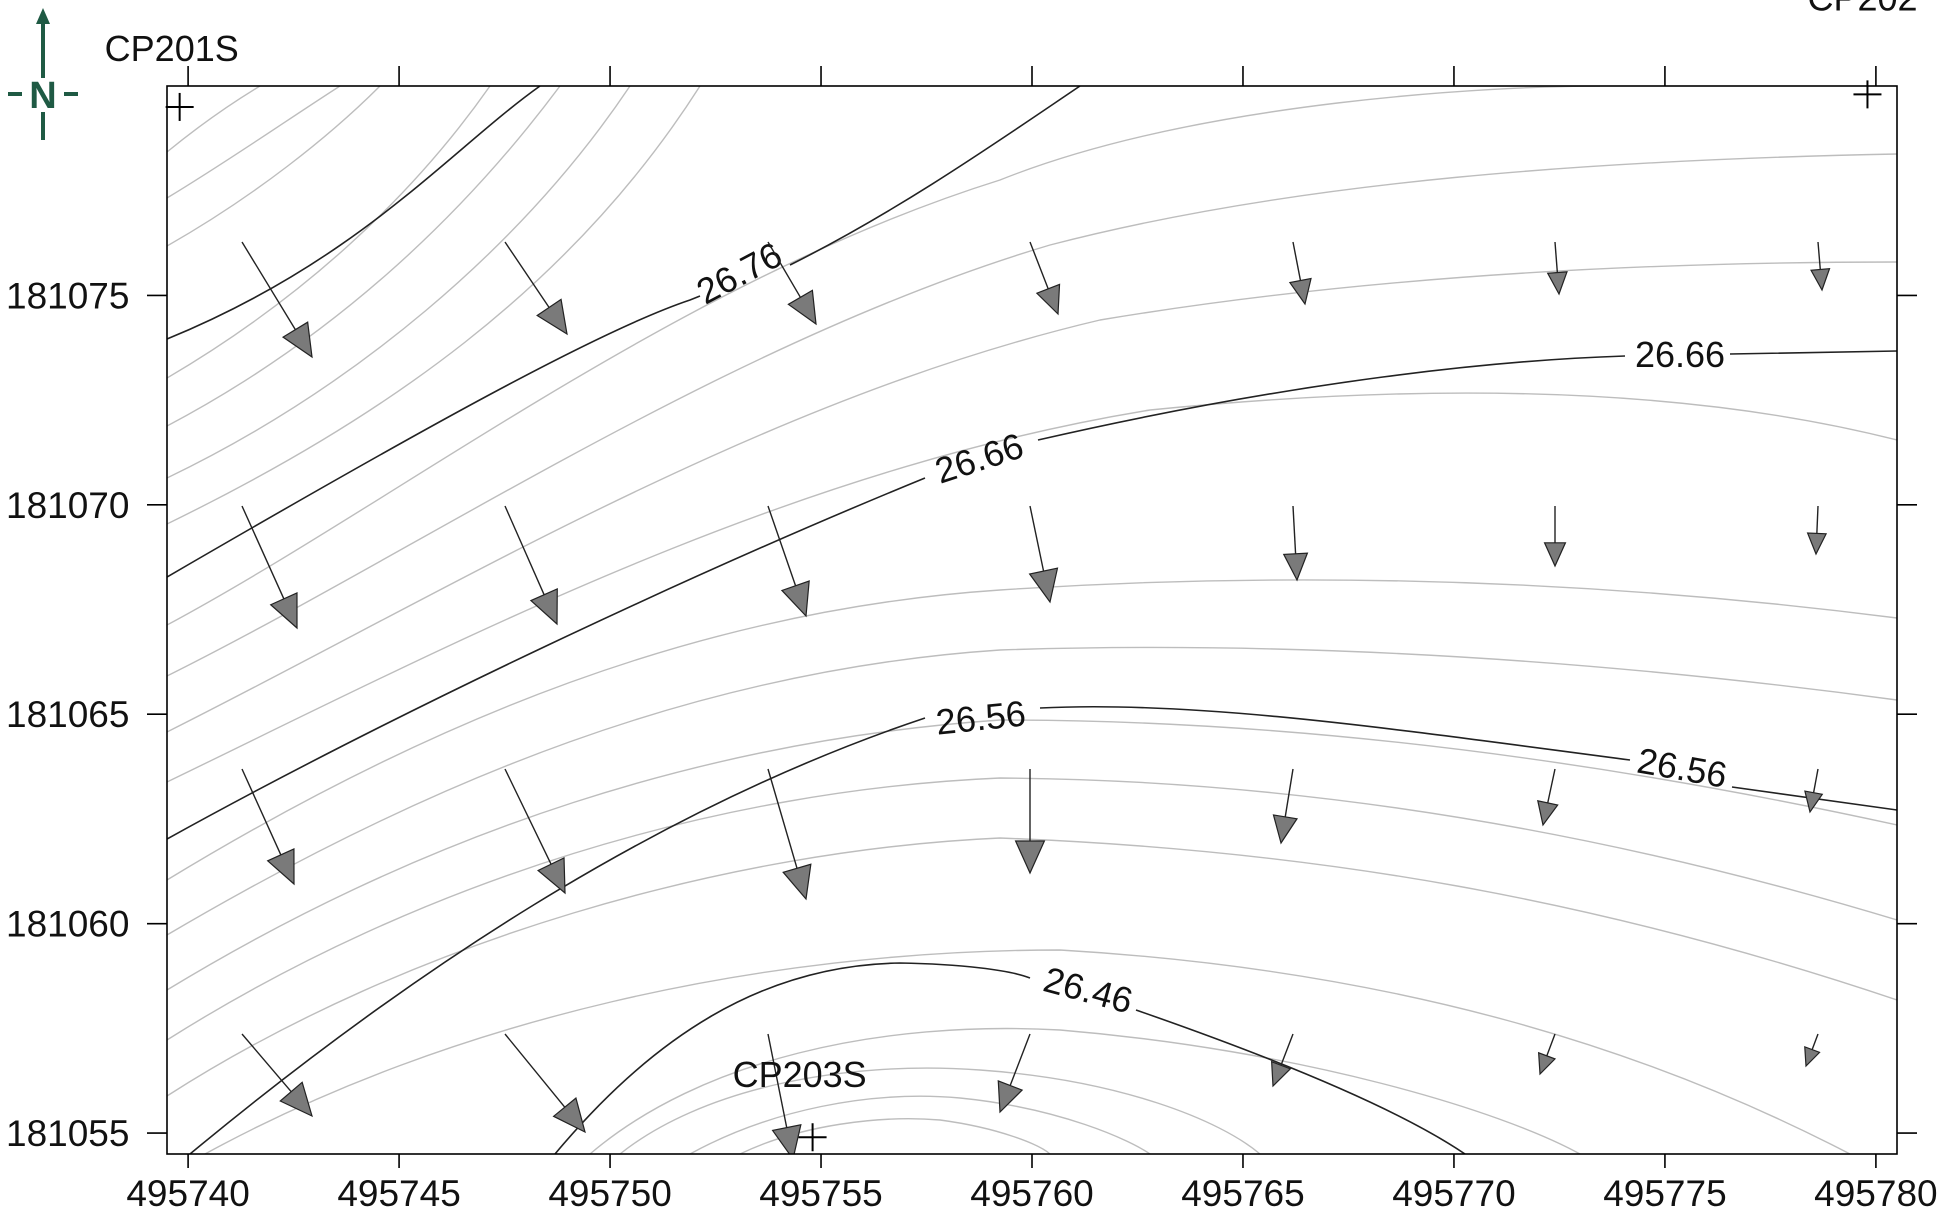 Image resolution: width=1958 pixels, height=1215 pixels. Describe the element at coordinates (979, 458) in the screenshot. I see `contour-label-26-66-west: 26.66` at that location.